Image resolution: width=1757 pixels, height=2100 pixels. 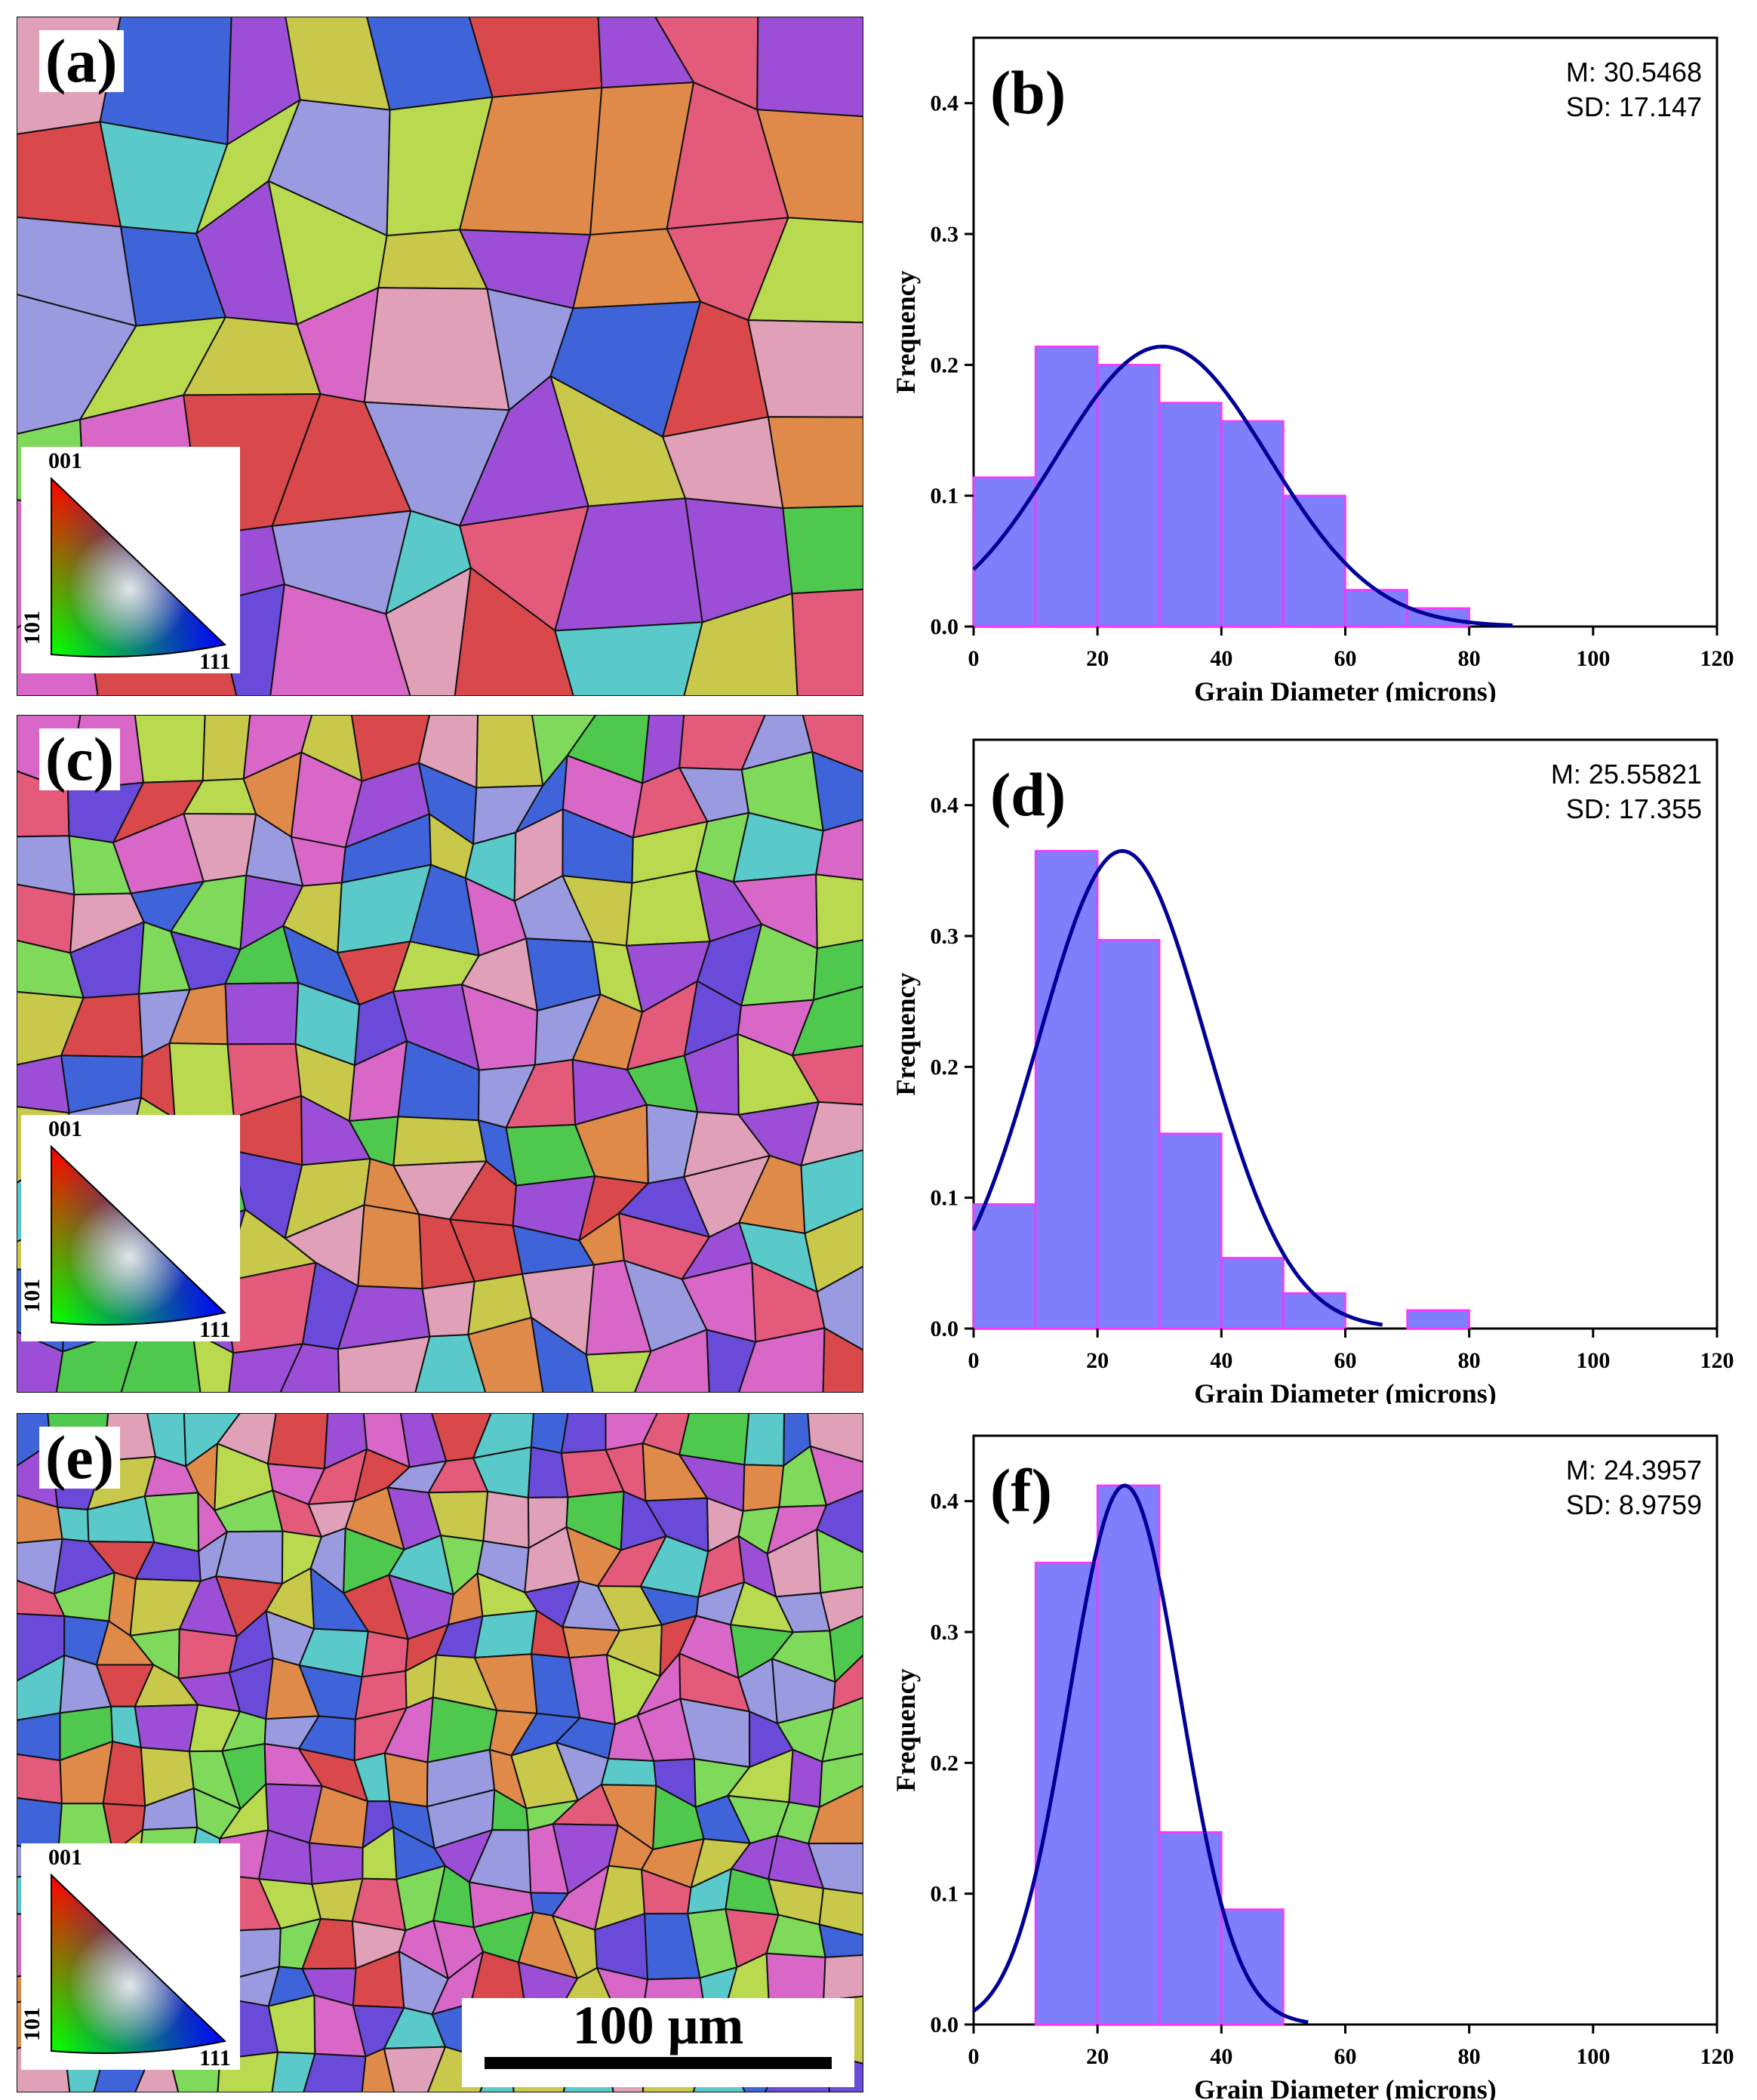 I want to click on ipf-color-key-a: 001 101 111, so click(x=130, y=561).